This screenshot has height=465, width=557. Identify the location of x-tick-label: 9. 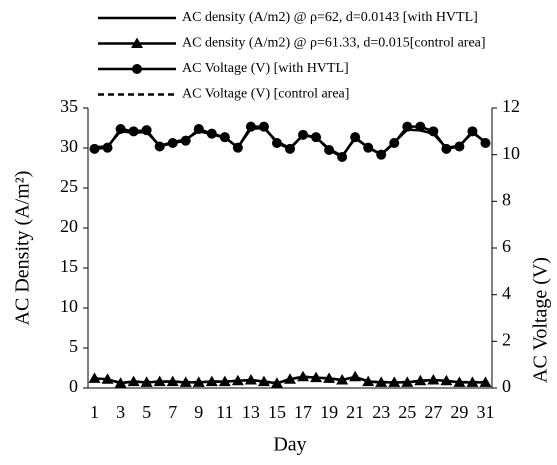
(198, 412).